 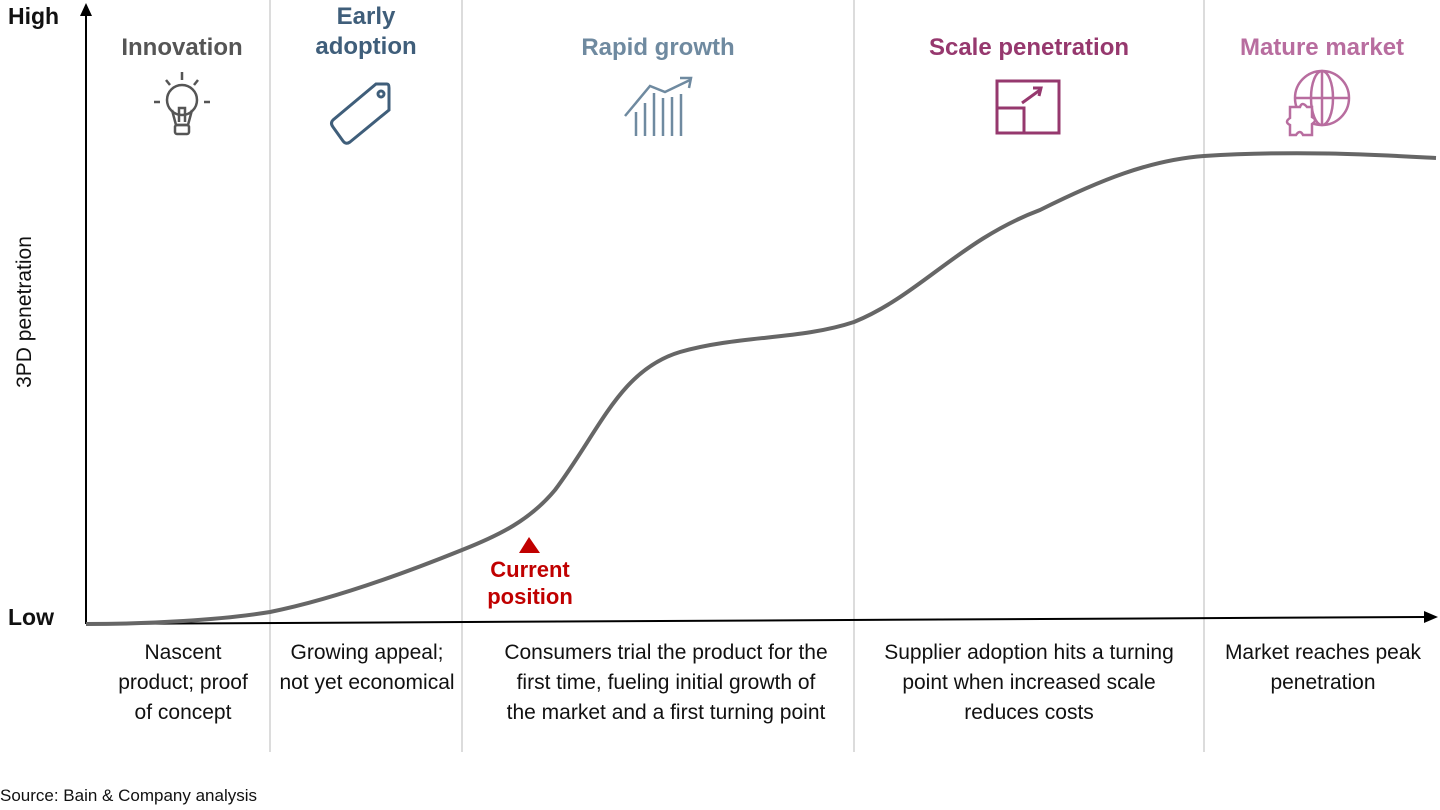 What do you see at coordinates (658, 106) in the screenshot?
I see `growth-chart-icon` at bounding box center [658, 106].